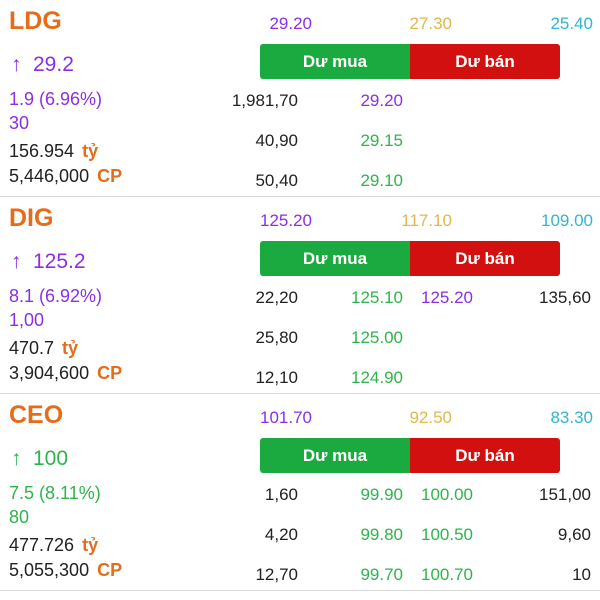 The image size is (600, 600). Describe the element at coordinates (53, 64) in the screenshot. I see `last-price-value: 29.2` at that location.